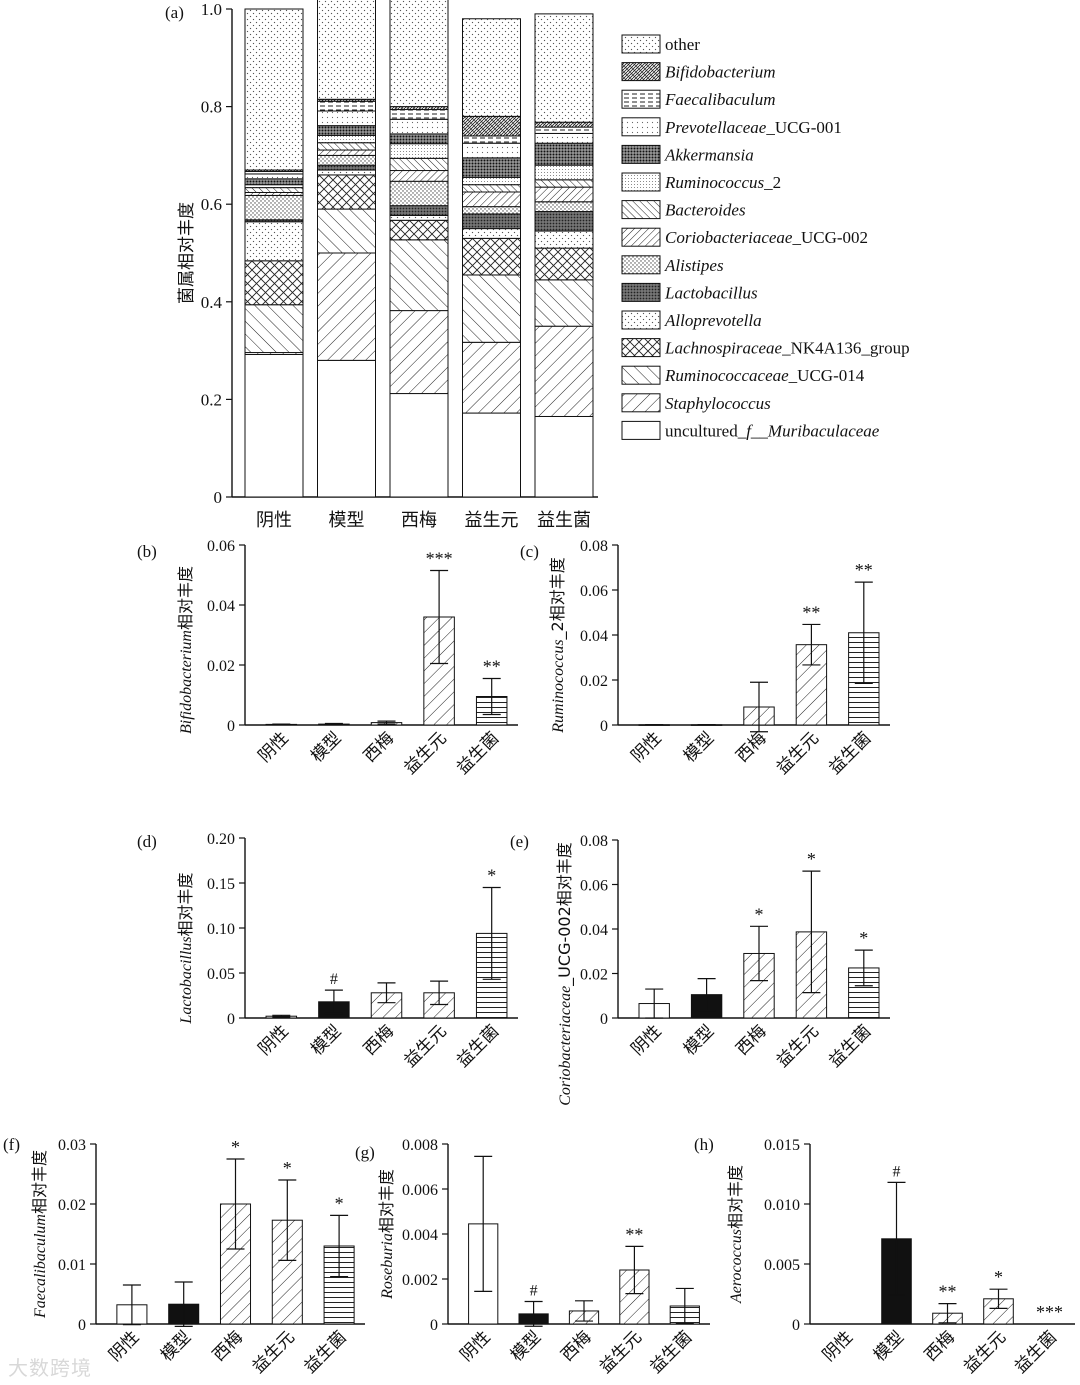 The height and width of the screenshot is (1385, 1080). I want to click on y-tick-label: 0.015, so click(782, 1145).